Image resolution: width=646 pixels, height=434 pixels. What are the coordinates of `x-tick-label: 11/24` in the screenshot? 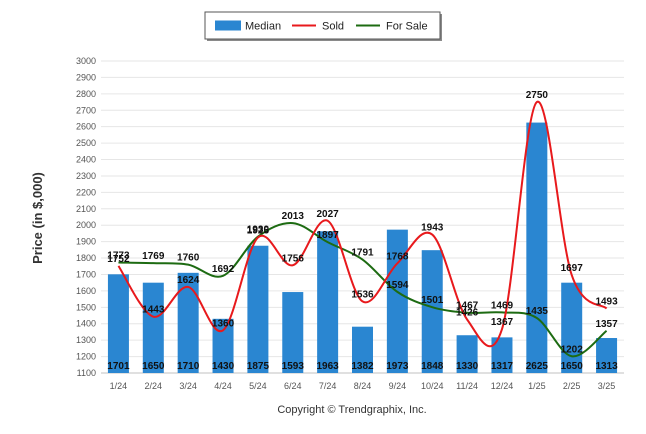 It's located at (467, 386).